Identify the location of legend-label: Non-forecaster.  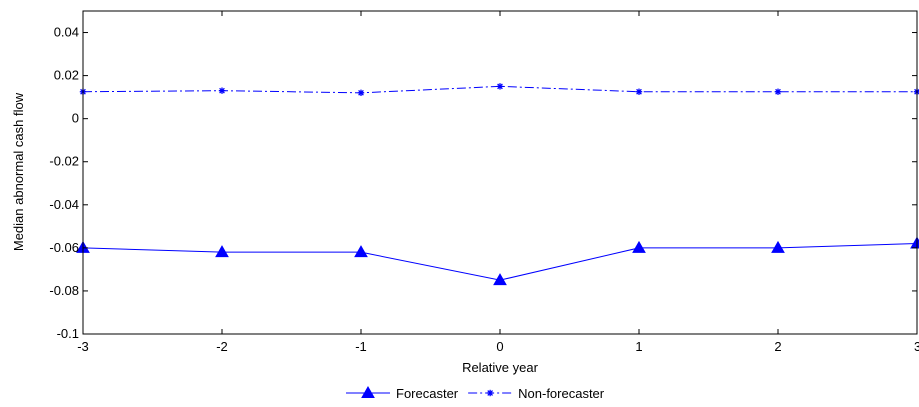
(561, 393).